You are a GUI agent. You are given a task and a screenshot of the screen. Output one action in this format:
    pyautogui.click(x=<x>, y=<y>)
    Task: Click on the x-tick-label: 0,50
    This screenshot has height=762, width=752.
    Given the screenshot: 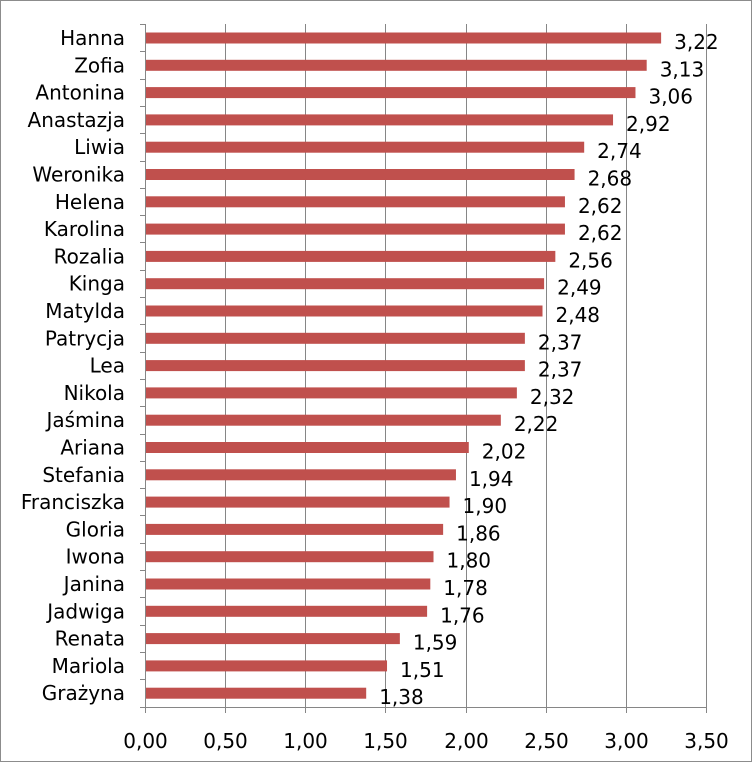 What is the action you would take?
    pyautogui.click(x=225, y=741)
    